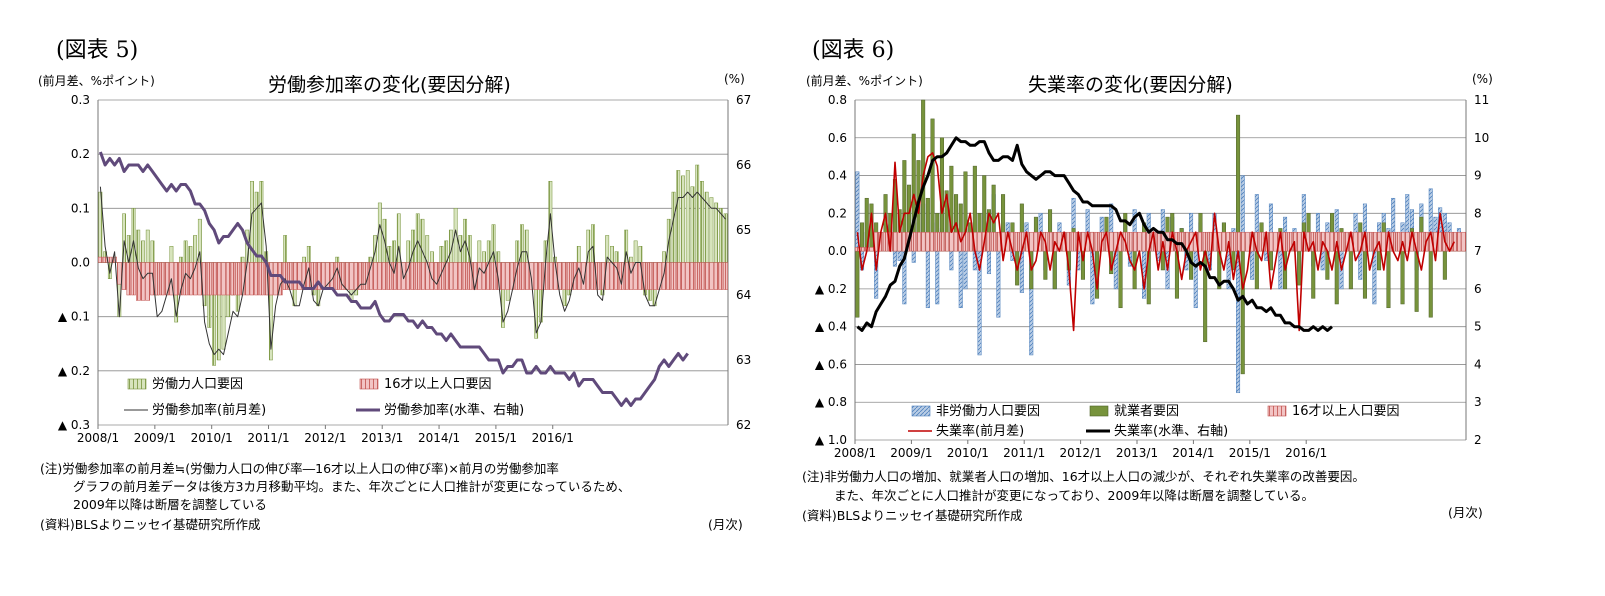 Image resolution: width=1605 pixels, height=596 pixels. I want to click on fig6-legend-swatch-nonlabor, so click(921, 411).